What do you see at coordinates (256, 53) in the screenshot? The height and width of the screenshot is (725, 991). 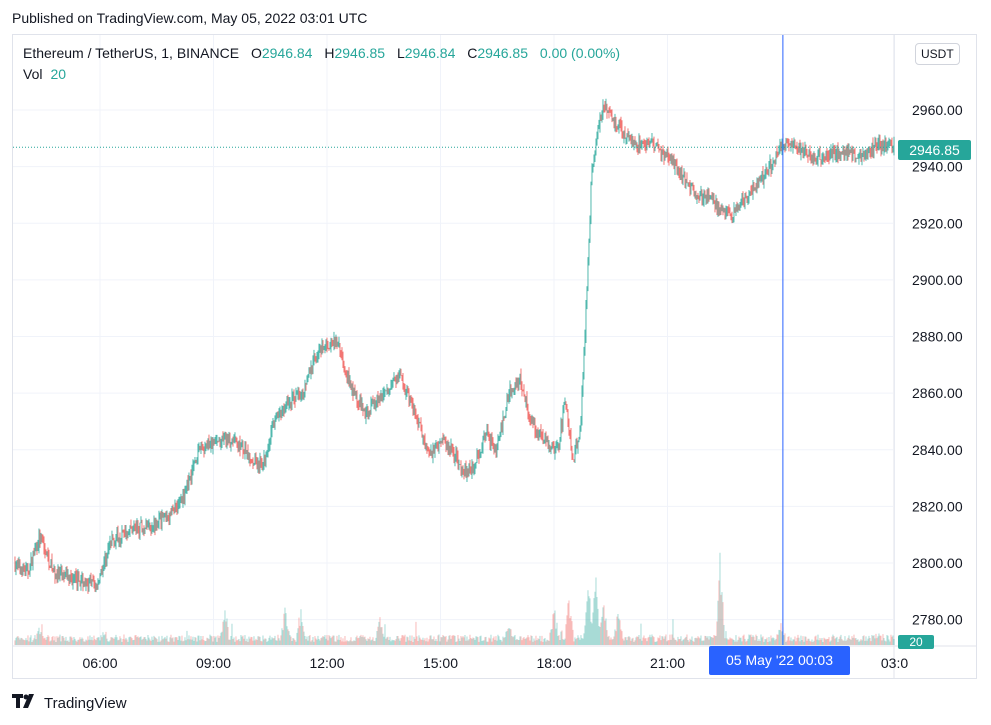 I see `legend-open-key: O` at bounding box center [256, 53].